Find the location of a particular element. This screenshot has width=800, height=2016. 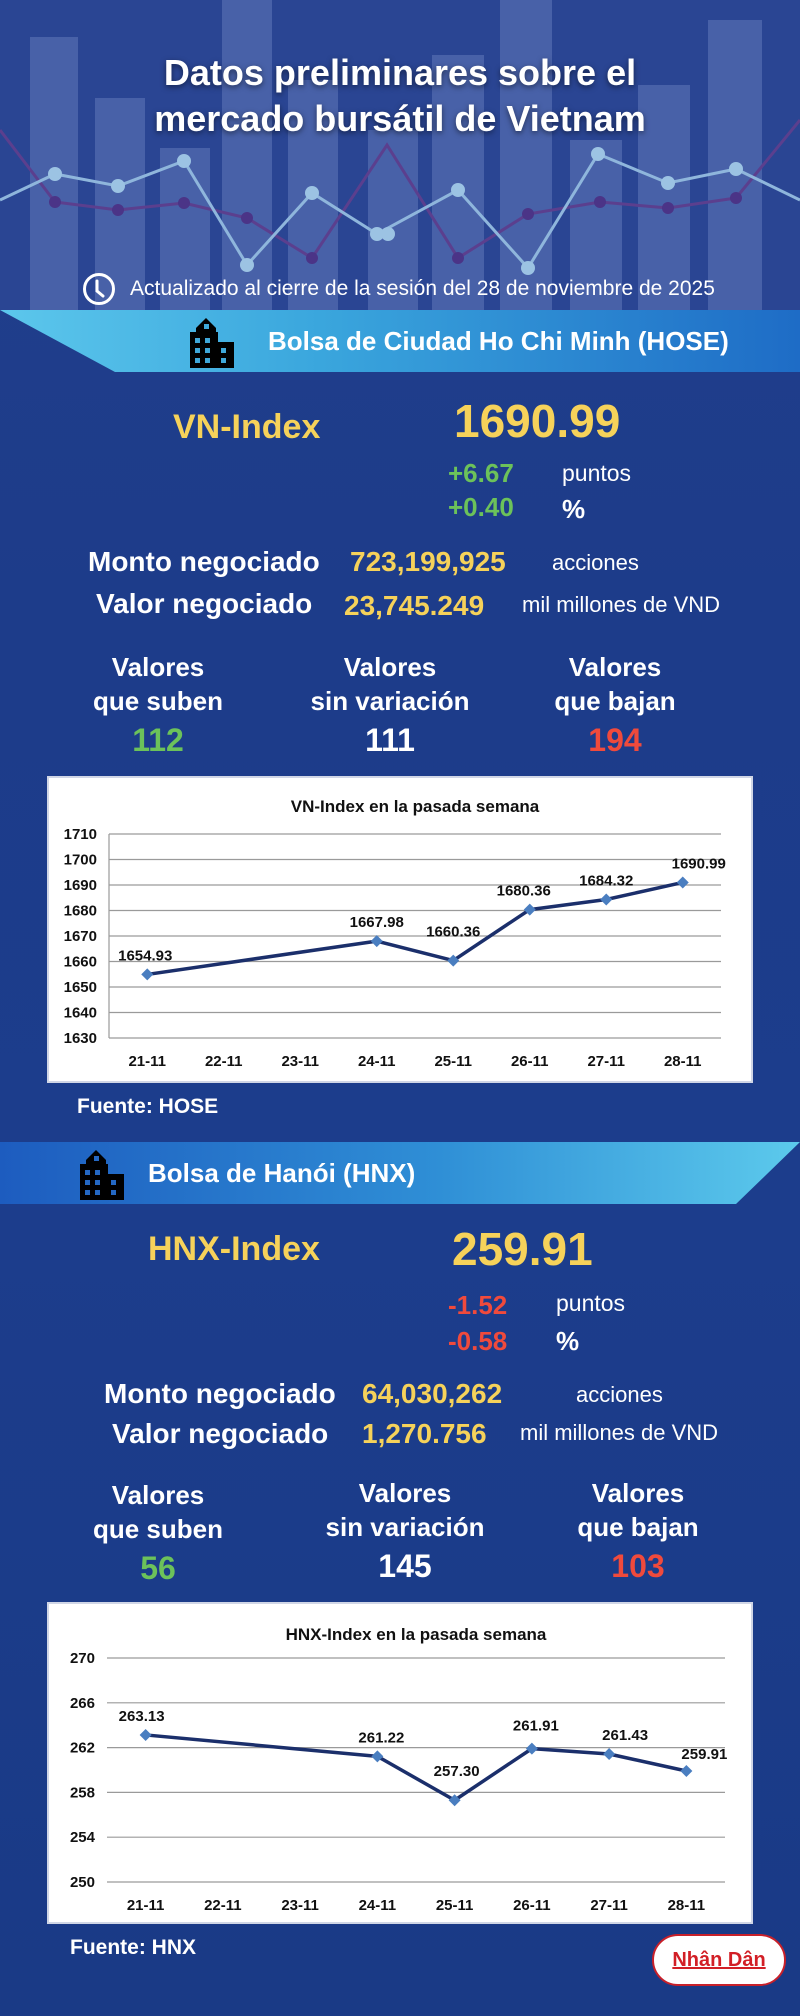

vn-volume-label: Monto negociado is located at coordinates (204, 561).